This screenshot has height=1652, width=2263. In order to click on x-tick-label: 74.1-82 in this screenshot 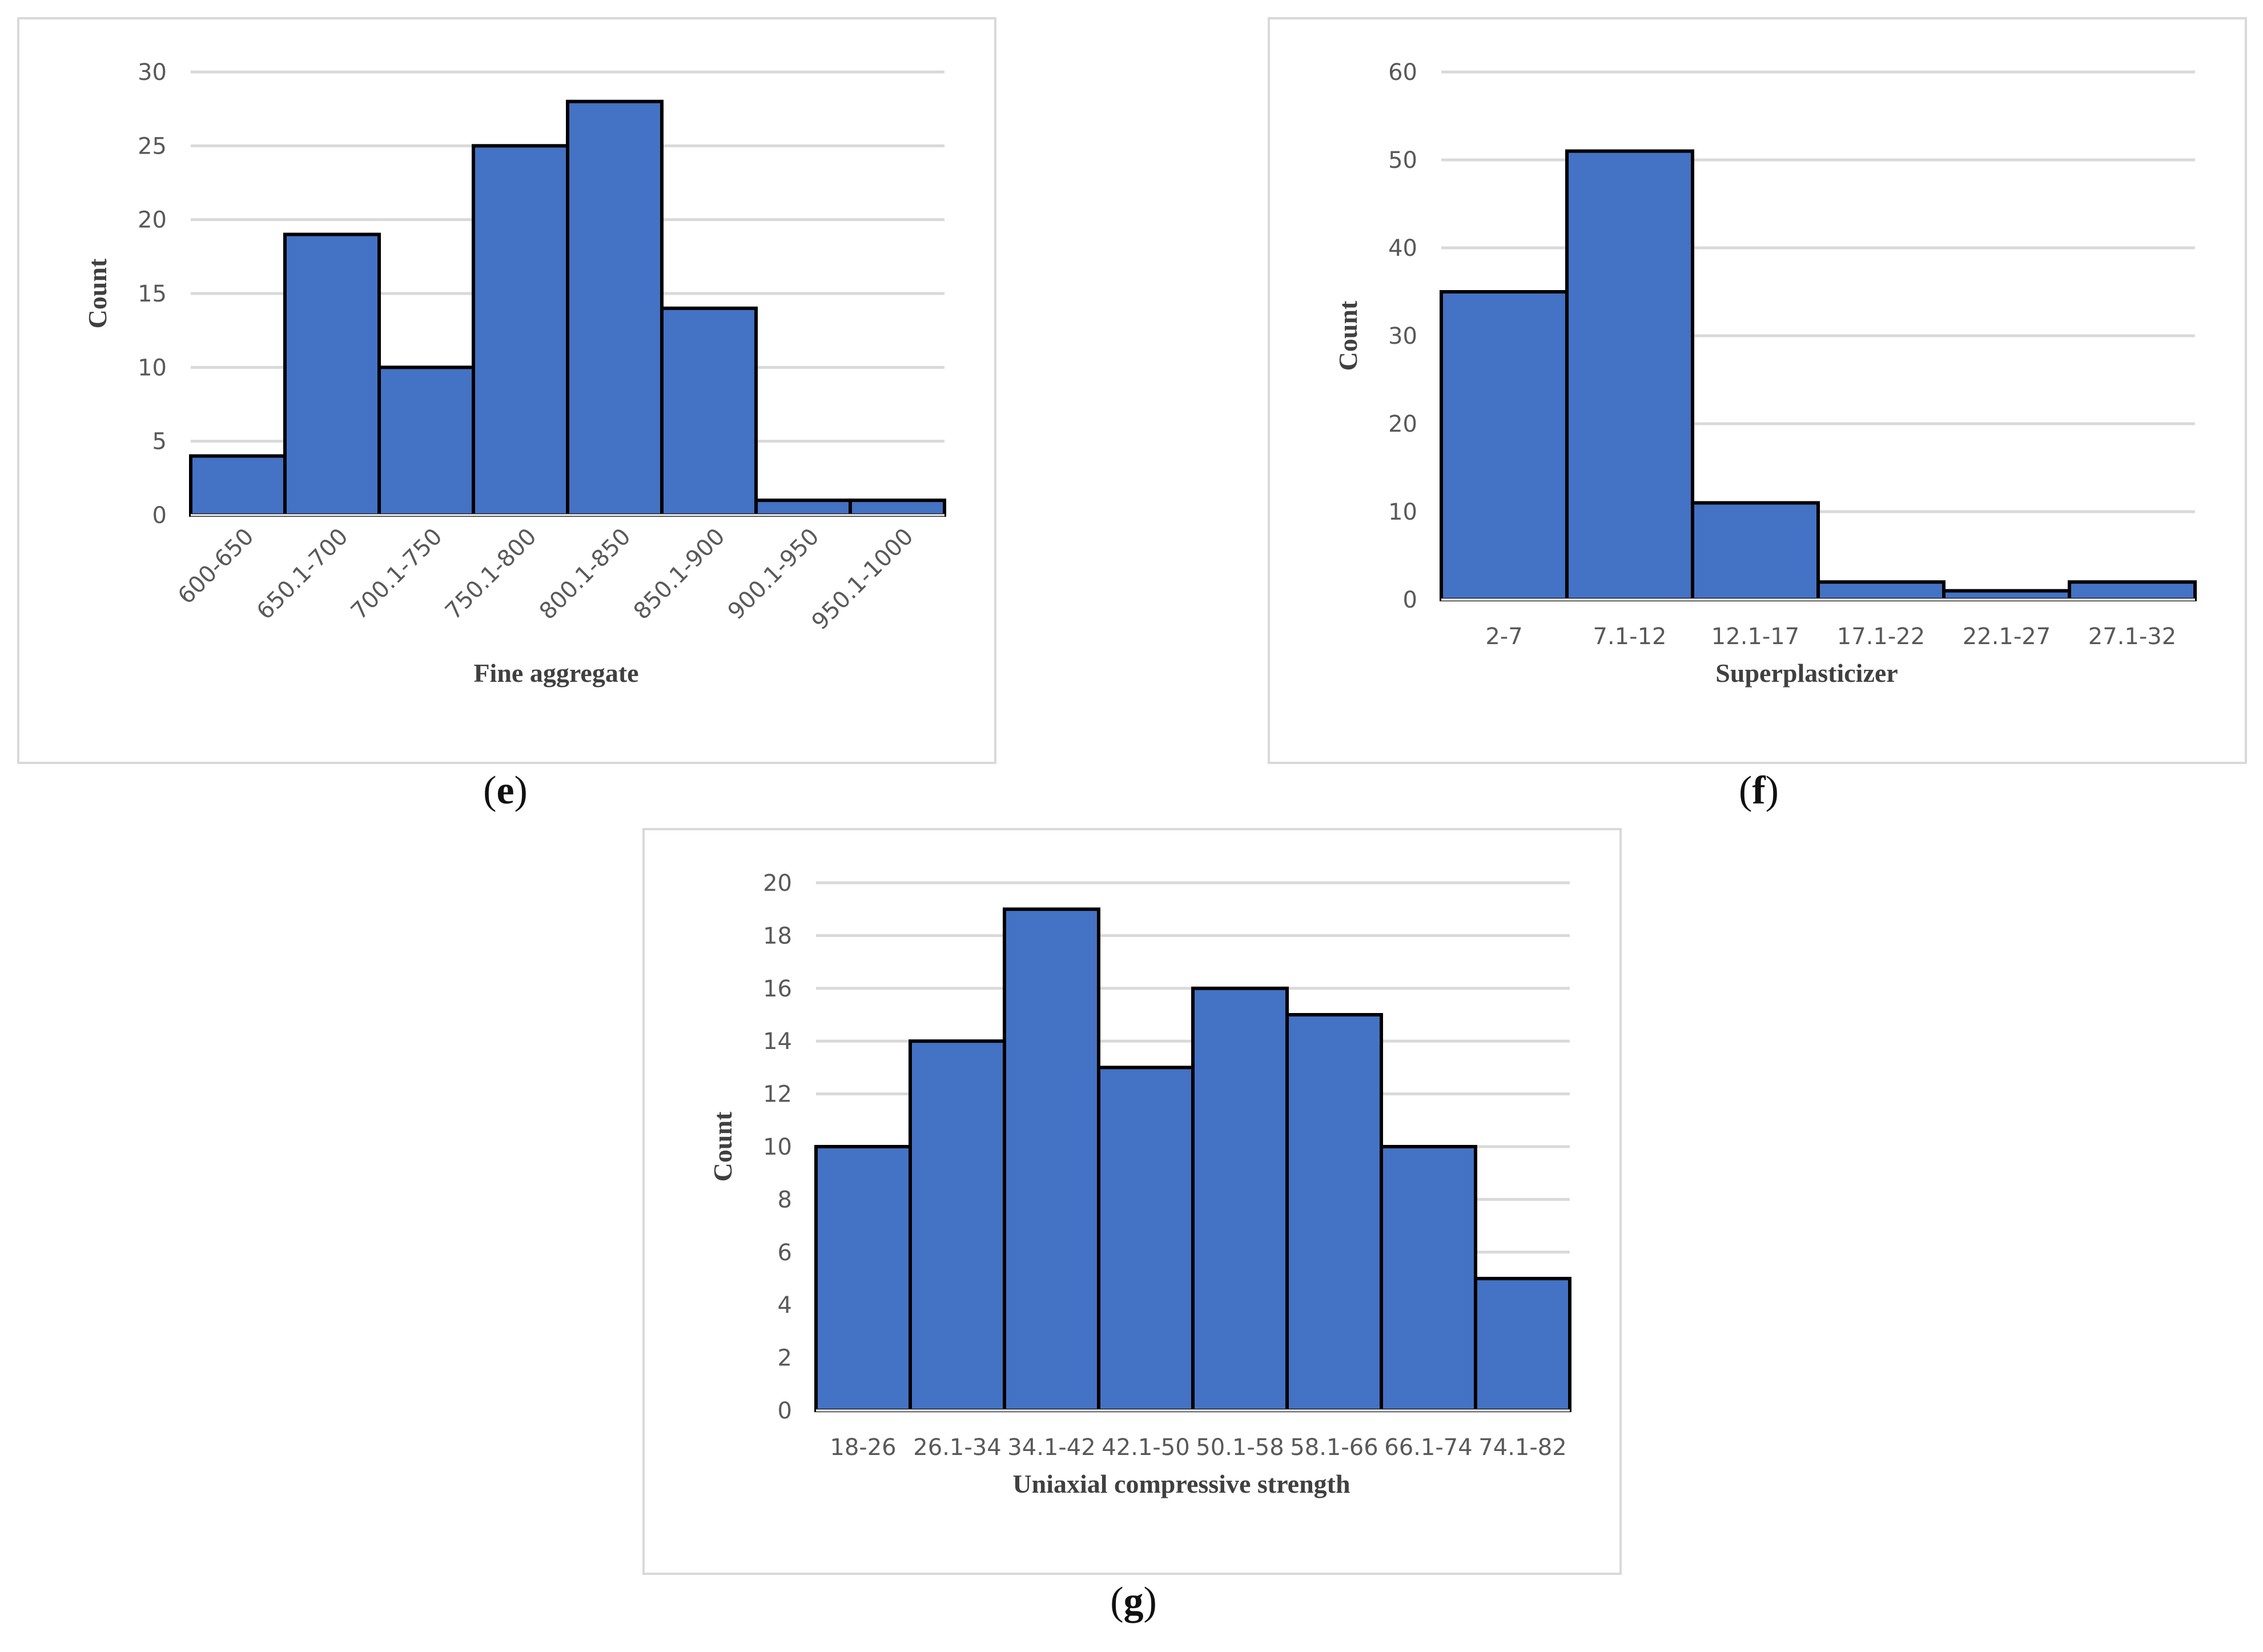, I will do `click(1522, 1447)`.